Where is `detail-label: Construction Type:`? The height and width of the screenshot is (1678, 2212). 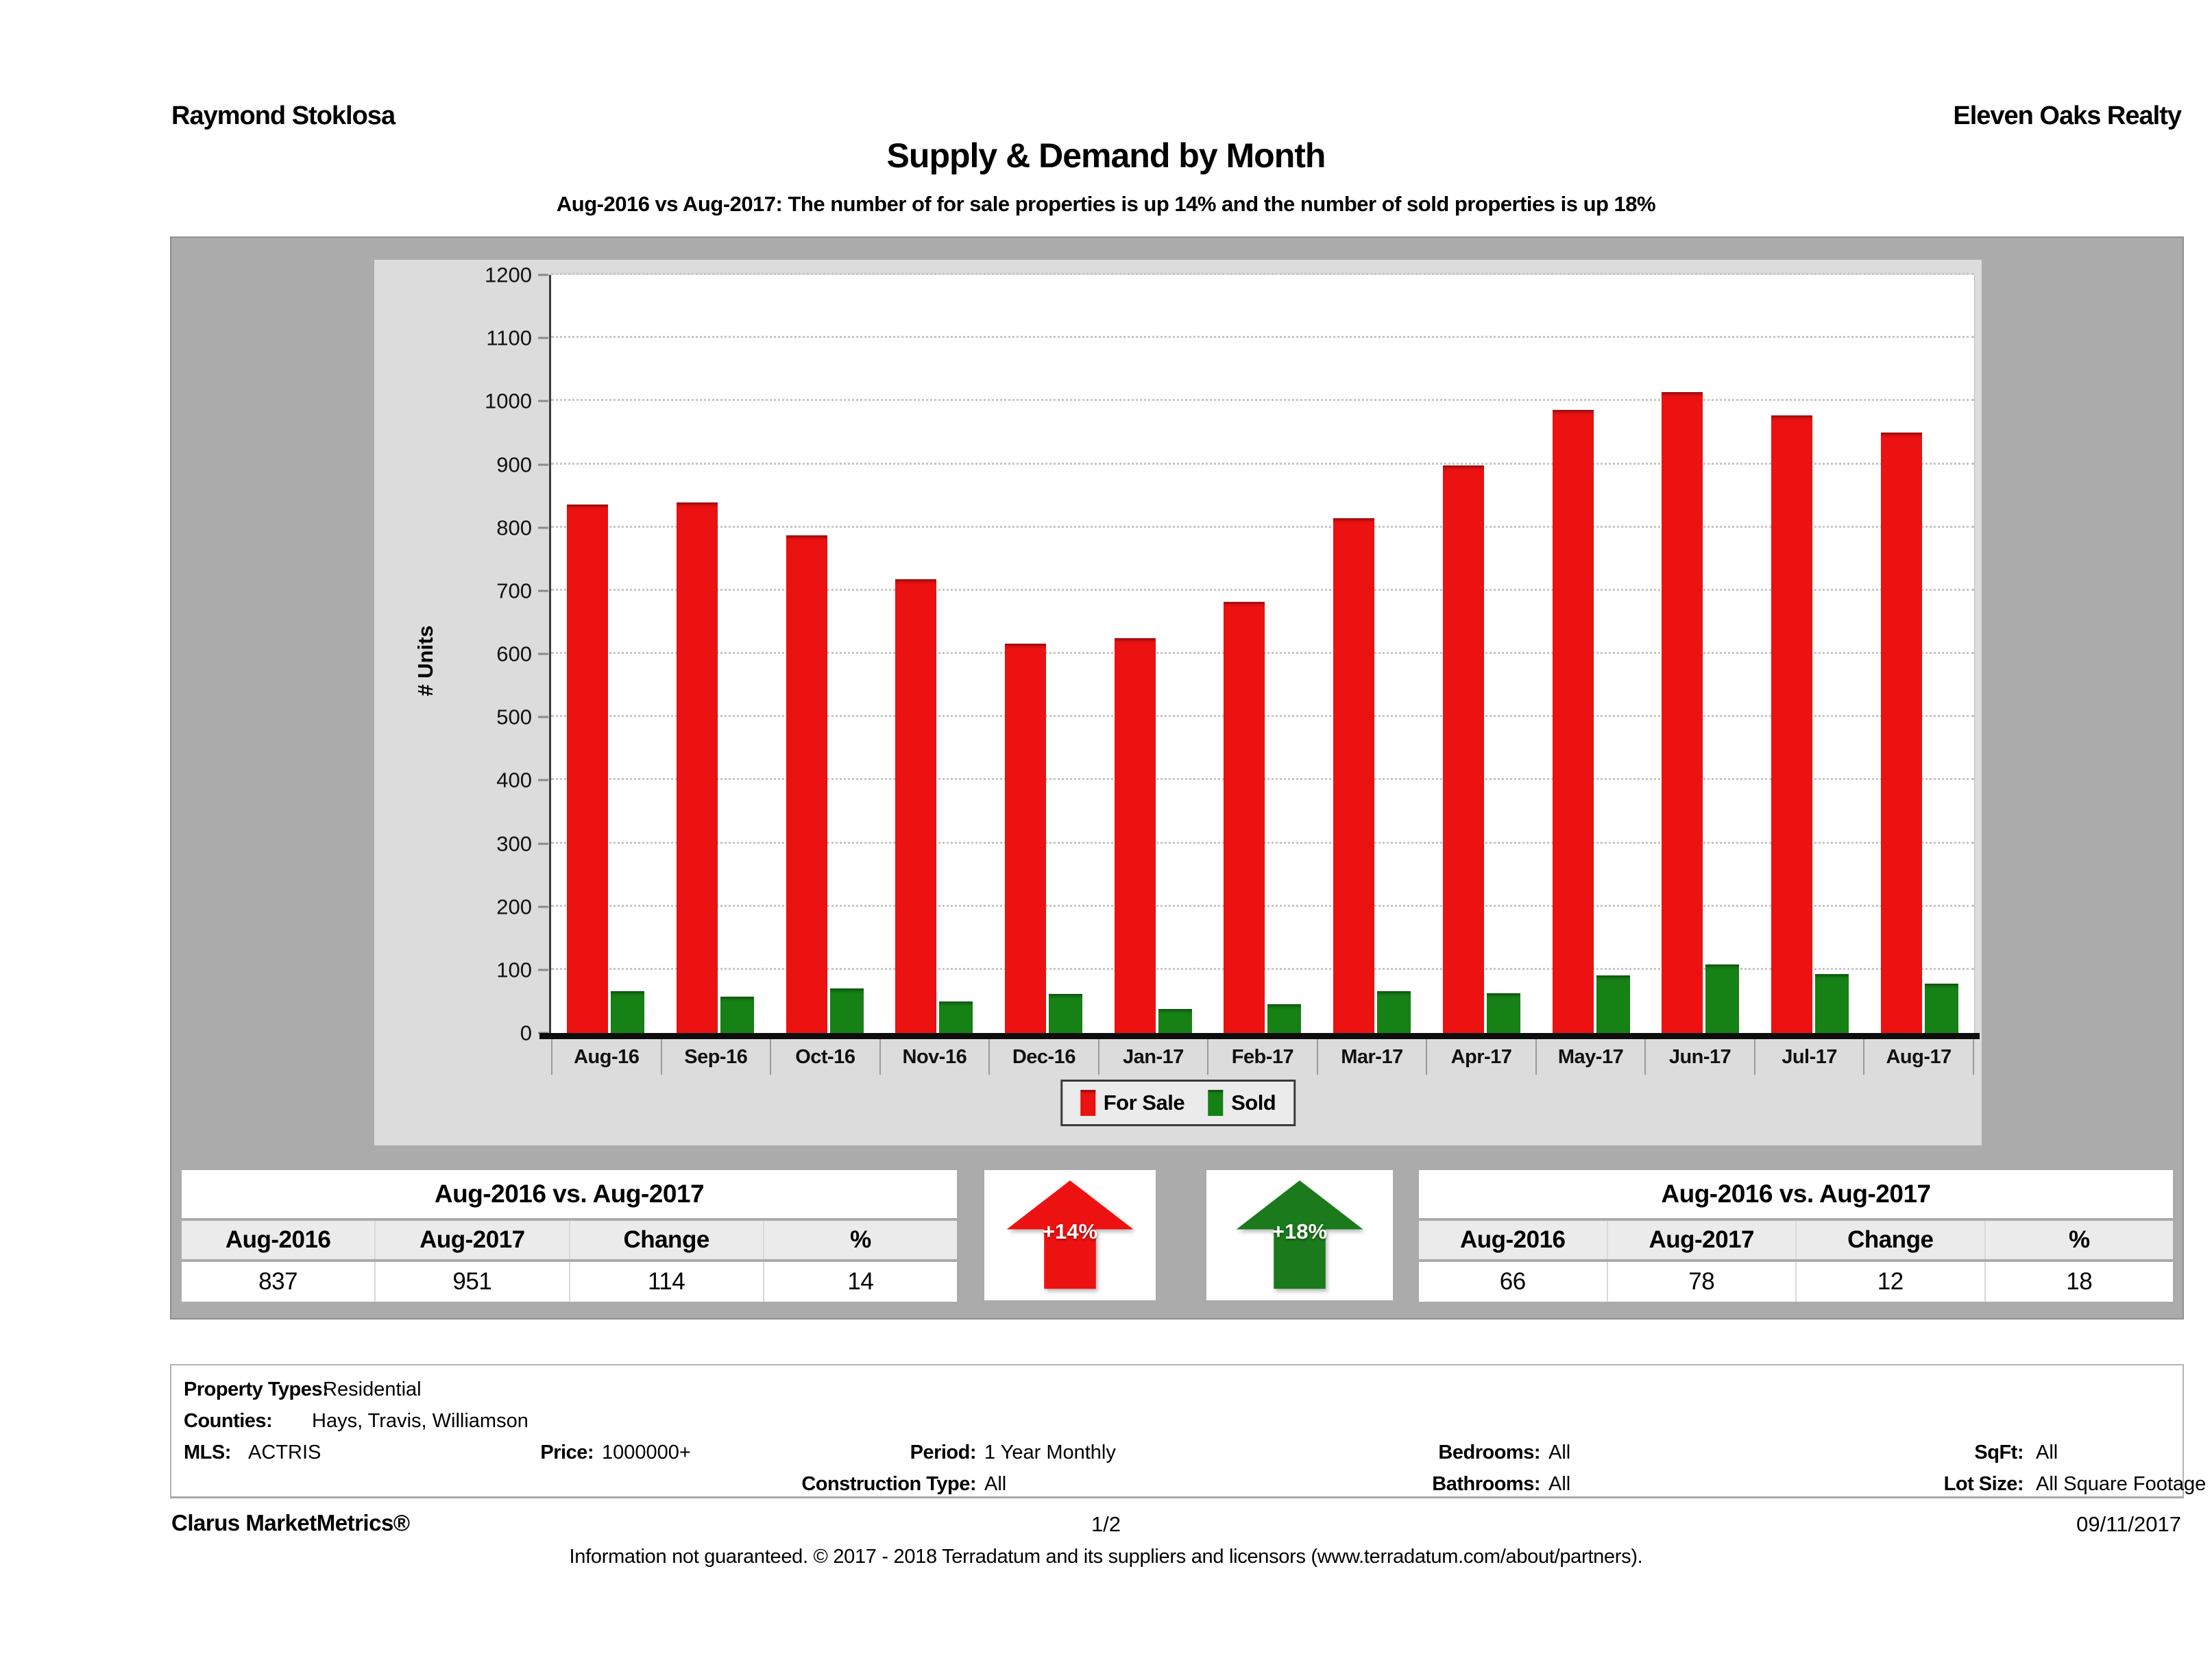 detail-label: Construction Type: is located at coordinates (889, 1484).